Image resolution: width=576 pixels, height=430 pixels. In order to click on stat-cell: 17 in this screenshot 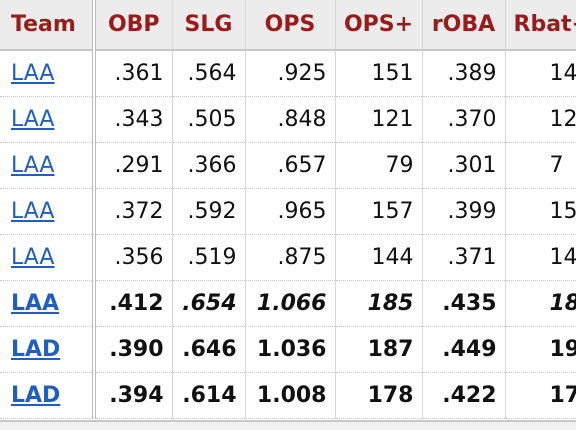, I will do `click(540, 395)`.